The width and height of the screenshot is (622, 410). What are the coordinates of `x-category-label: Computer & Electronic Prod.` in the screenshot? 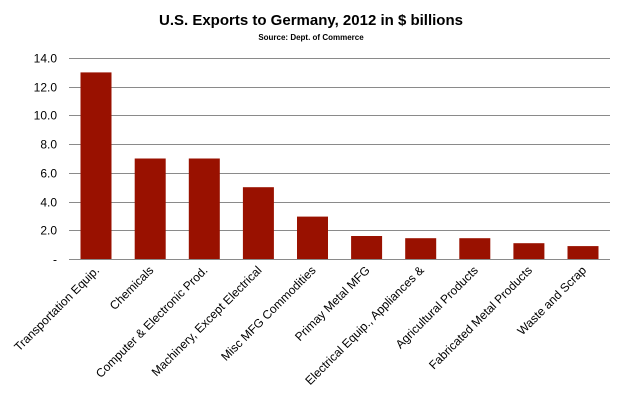 It's located at (151, 321).